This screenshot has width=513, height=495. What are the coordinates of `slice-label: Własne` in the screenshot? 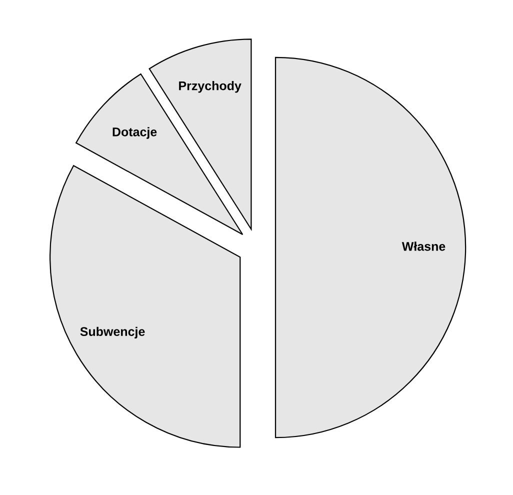 It's located at (424, 246).